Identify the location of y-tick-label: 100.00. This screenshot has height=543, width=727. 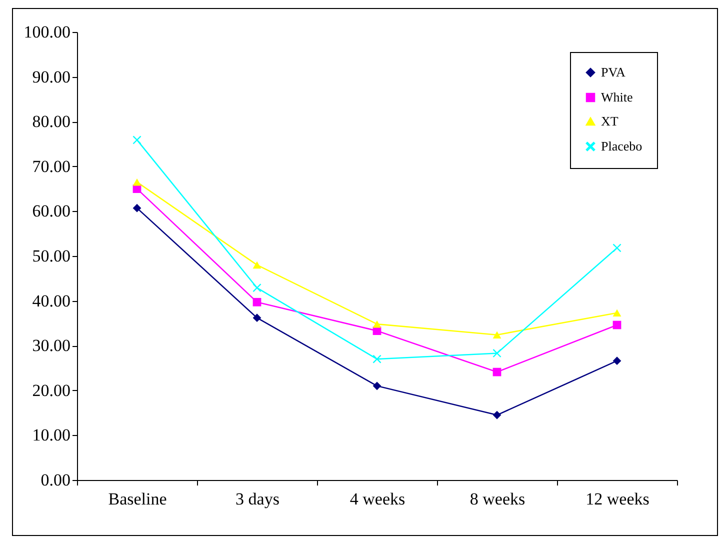
(47, 32).